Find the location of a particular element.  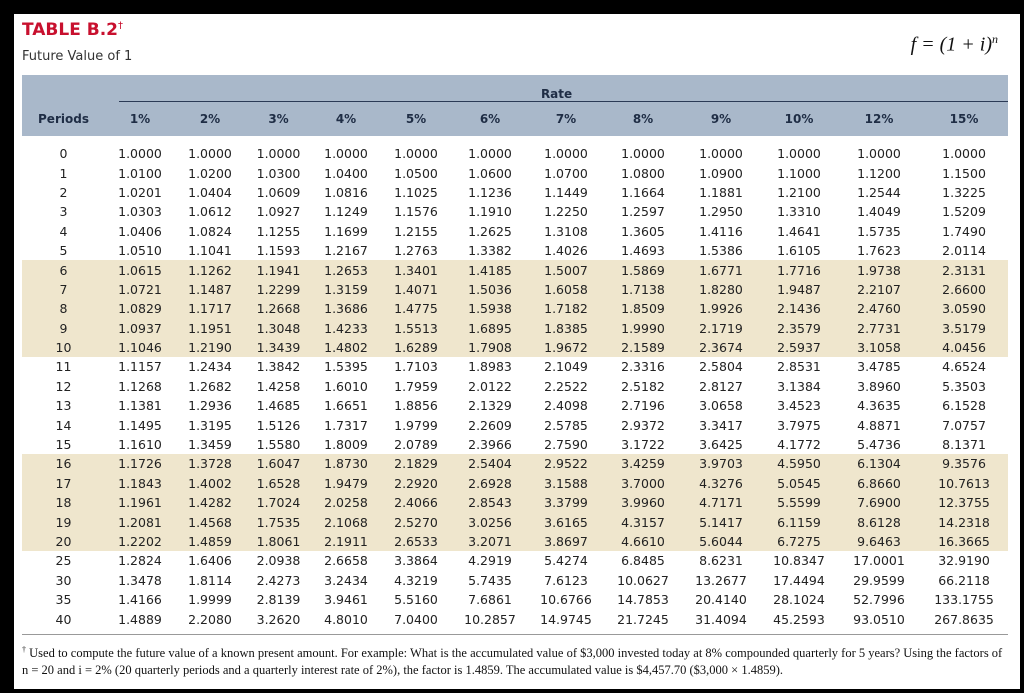

value-cell: 4.2919 is located at coordinates (490, 561).